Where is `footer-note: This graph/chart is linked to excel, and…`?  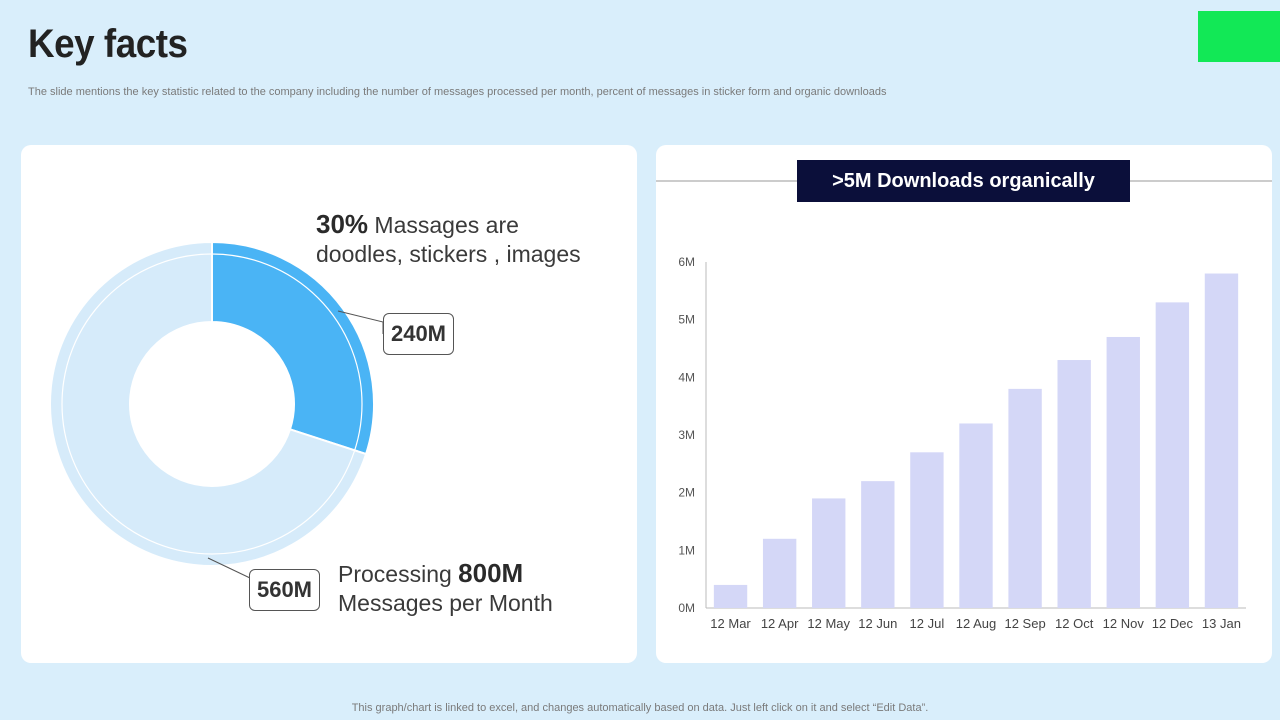 footer-note: This graph/chart is linked to excel, and… is located at coordinates (640, 708).